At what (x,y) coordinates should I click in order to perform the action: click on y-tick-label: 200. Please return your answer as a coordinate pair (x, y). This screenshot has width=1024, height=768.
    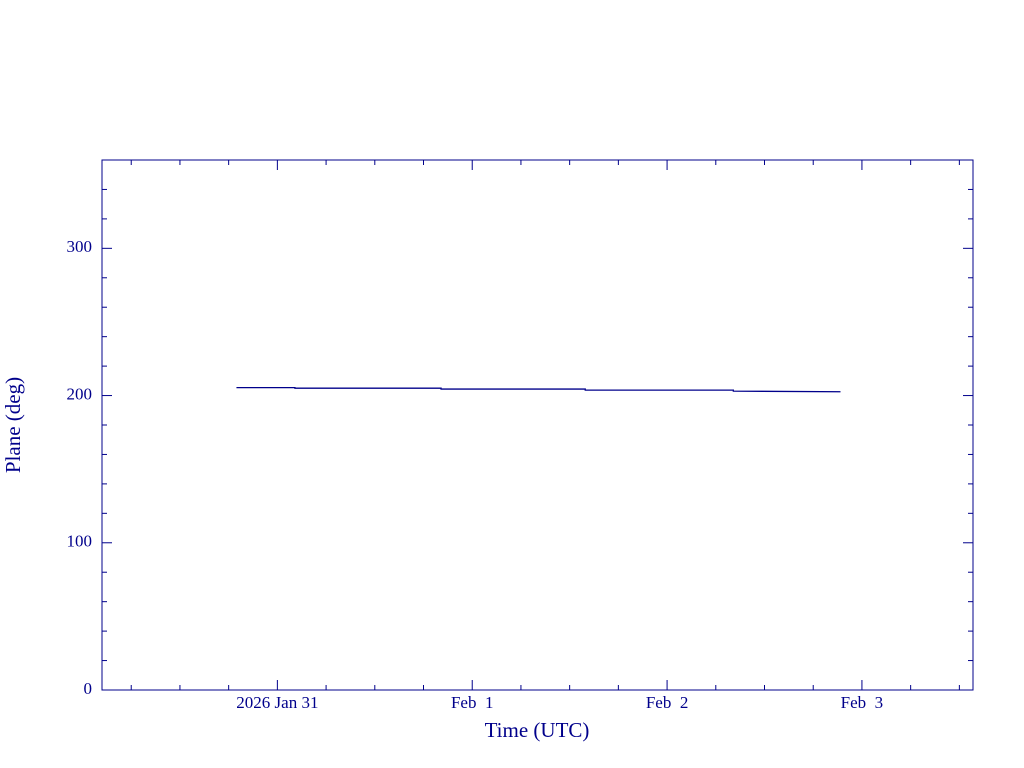
    Looking at the image, I should click on (80, 393).